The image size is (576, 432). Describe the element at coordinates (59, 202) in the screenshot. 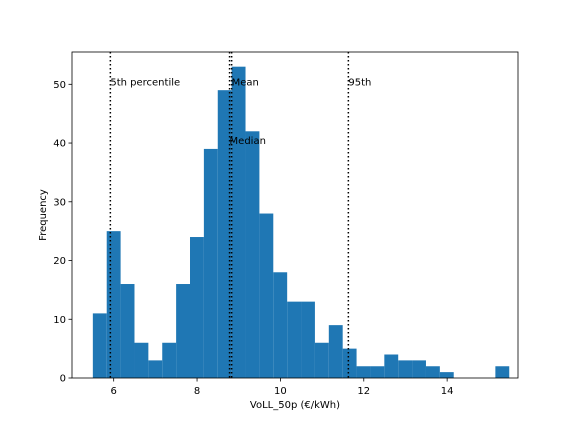

I see `y-tick-label: 30` at that location.